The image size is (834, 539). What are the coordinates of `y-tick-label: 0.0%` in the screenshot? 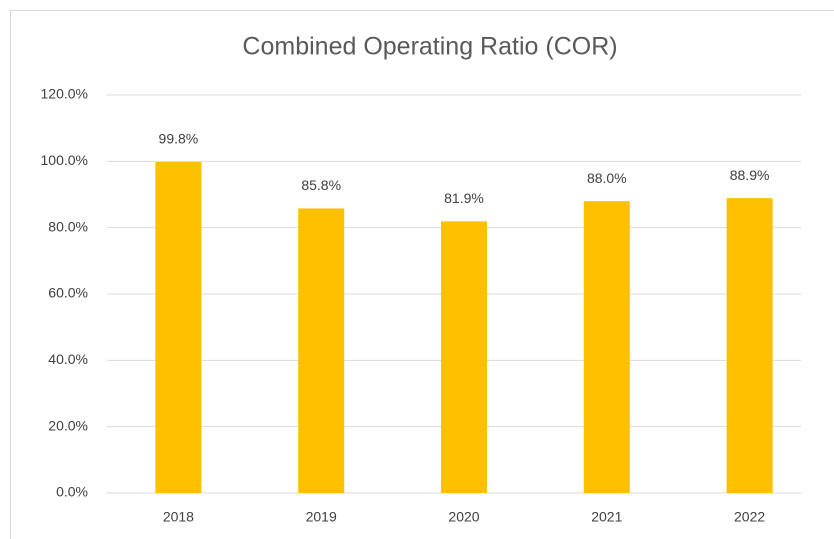 It's located at (72, 492).